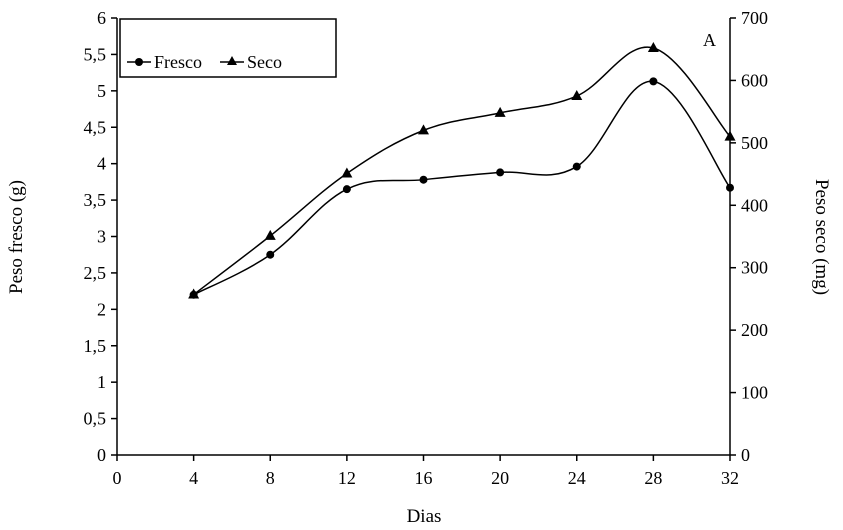  Describe the element at coordinates (139, 62) in the screenshot. I see `legend-fresco-marker` at that location.